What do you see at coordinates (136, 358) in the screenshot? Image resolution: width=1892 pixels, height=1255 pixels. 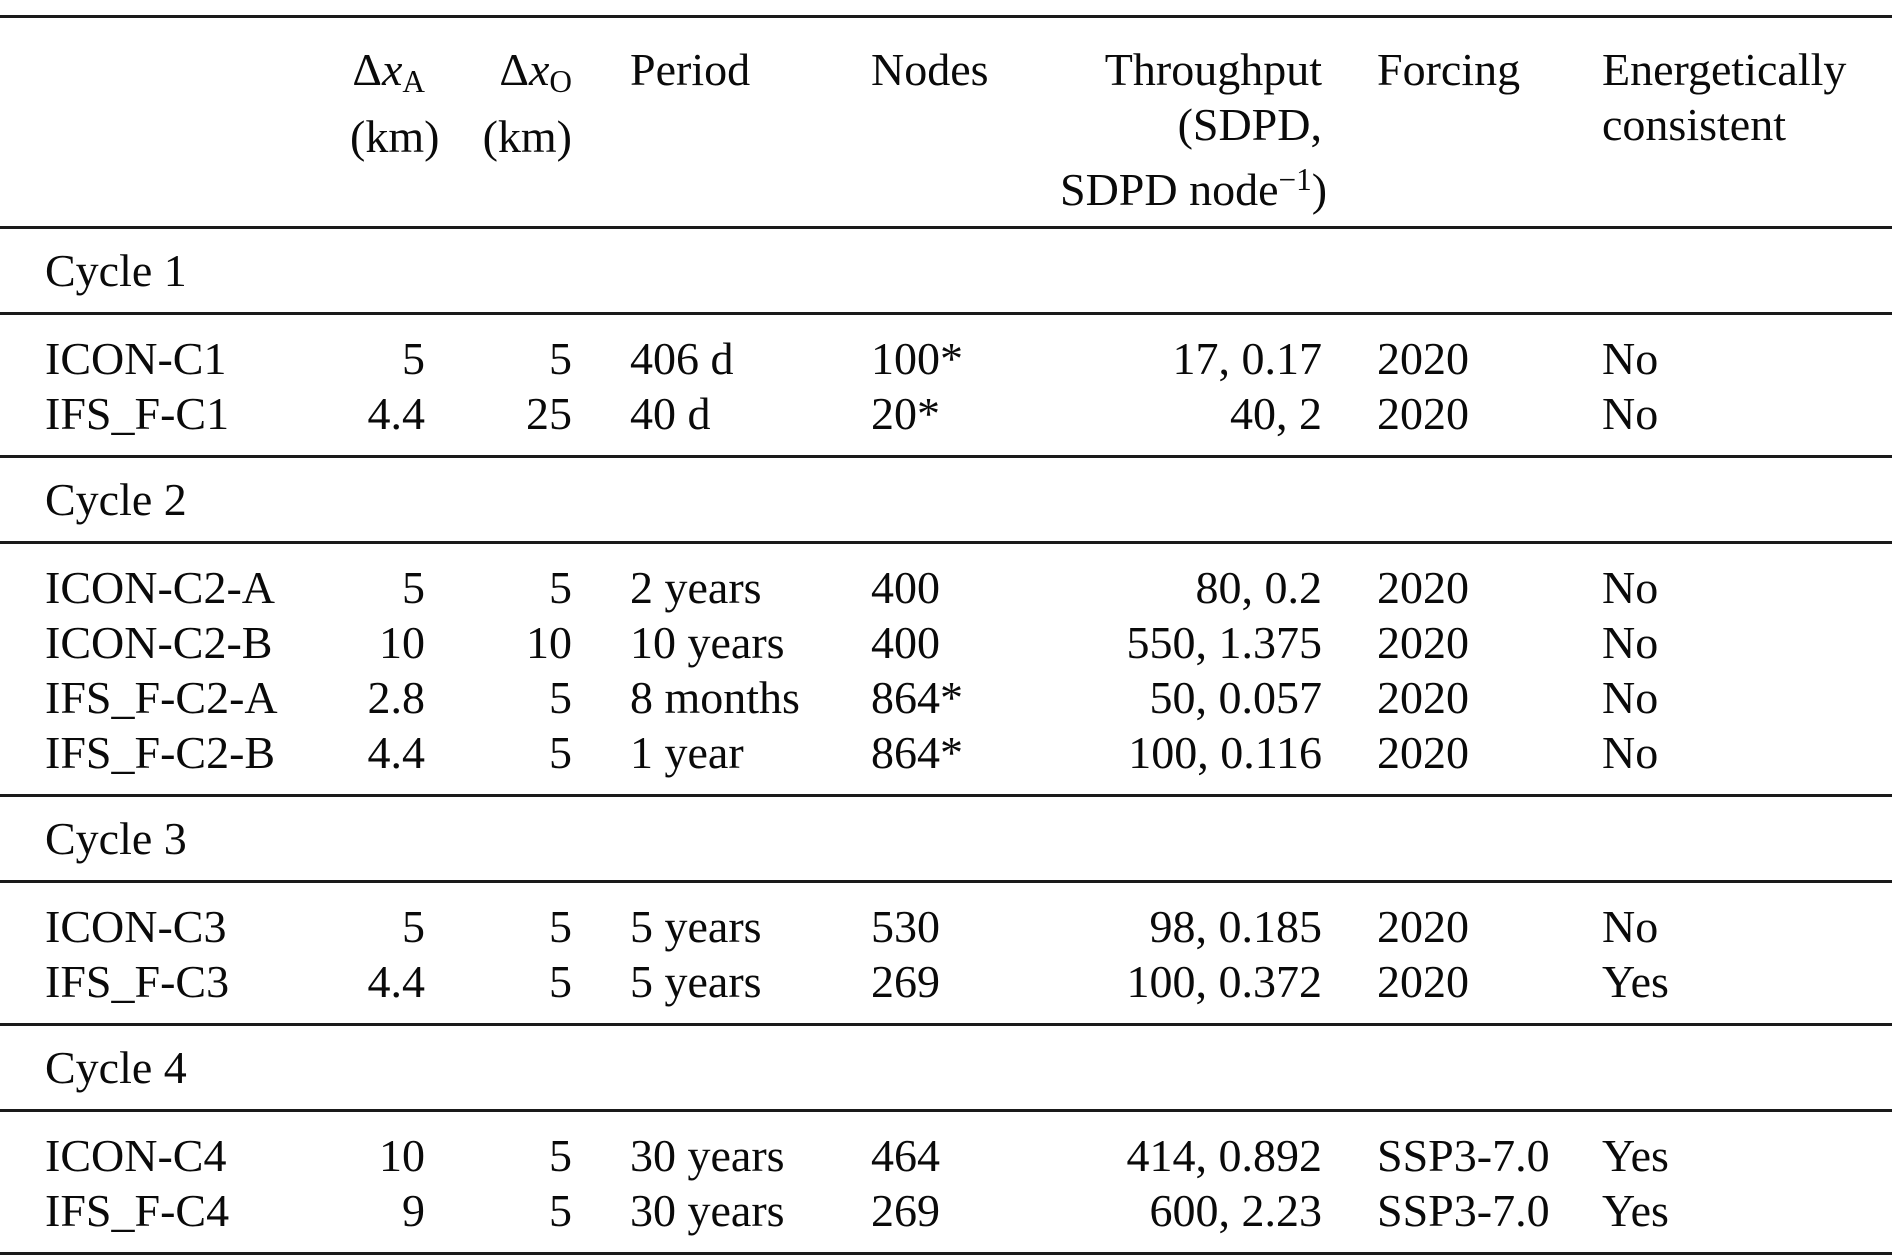 I see `cell-run-name: ICON-C1` at bounding box center [136, 358].